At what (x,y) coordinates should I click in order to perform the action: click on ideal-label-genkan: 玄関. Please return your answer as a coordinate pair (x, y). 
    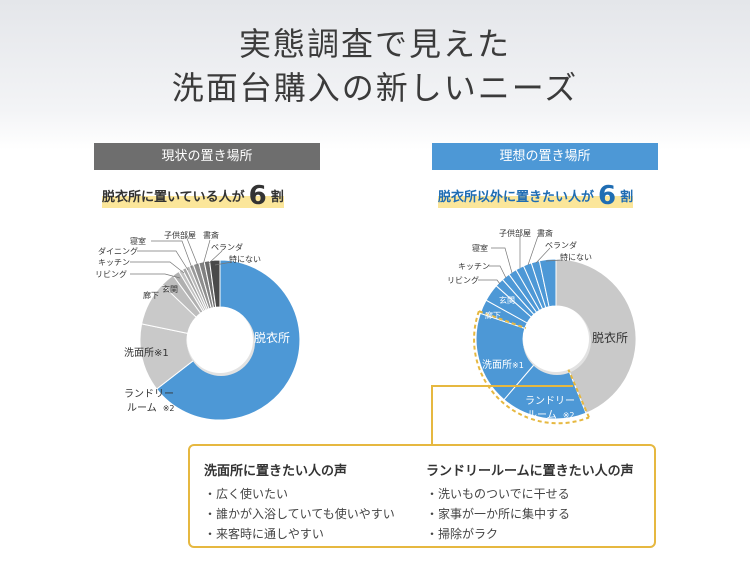
    Looking at the image, I should click on (507, 300).